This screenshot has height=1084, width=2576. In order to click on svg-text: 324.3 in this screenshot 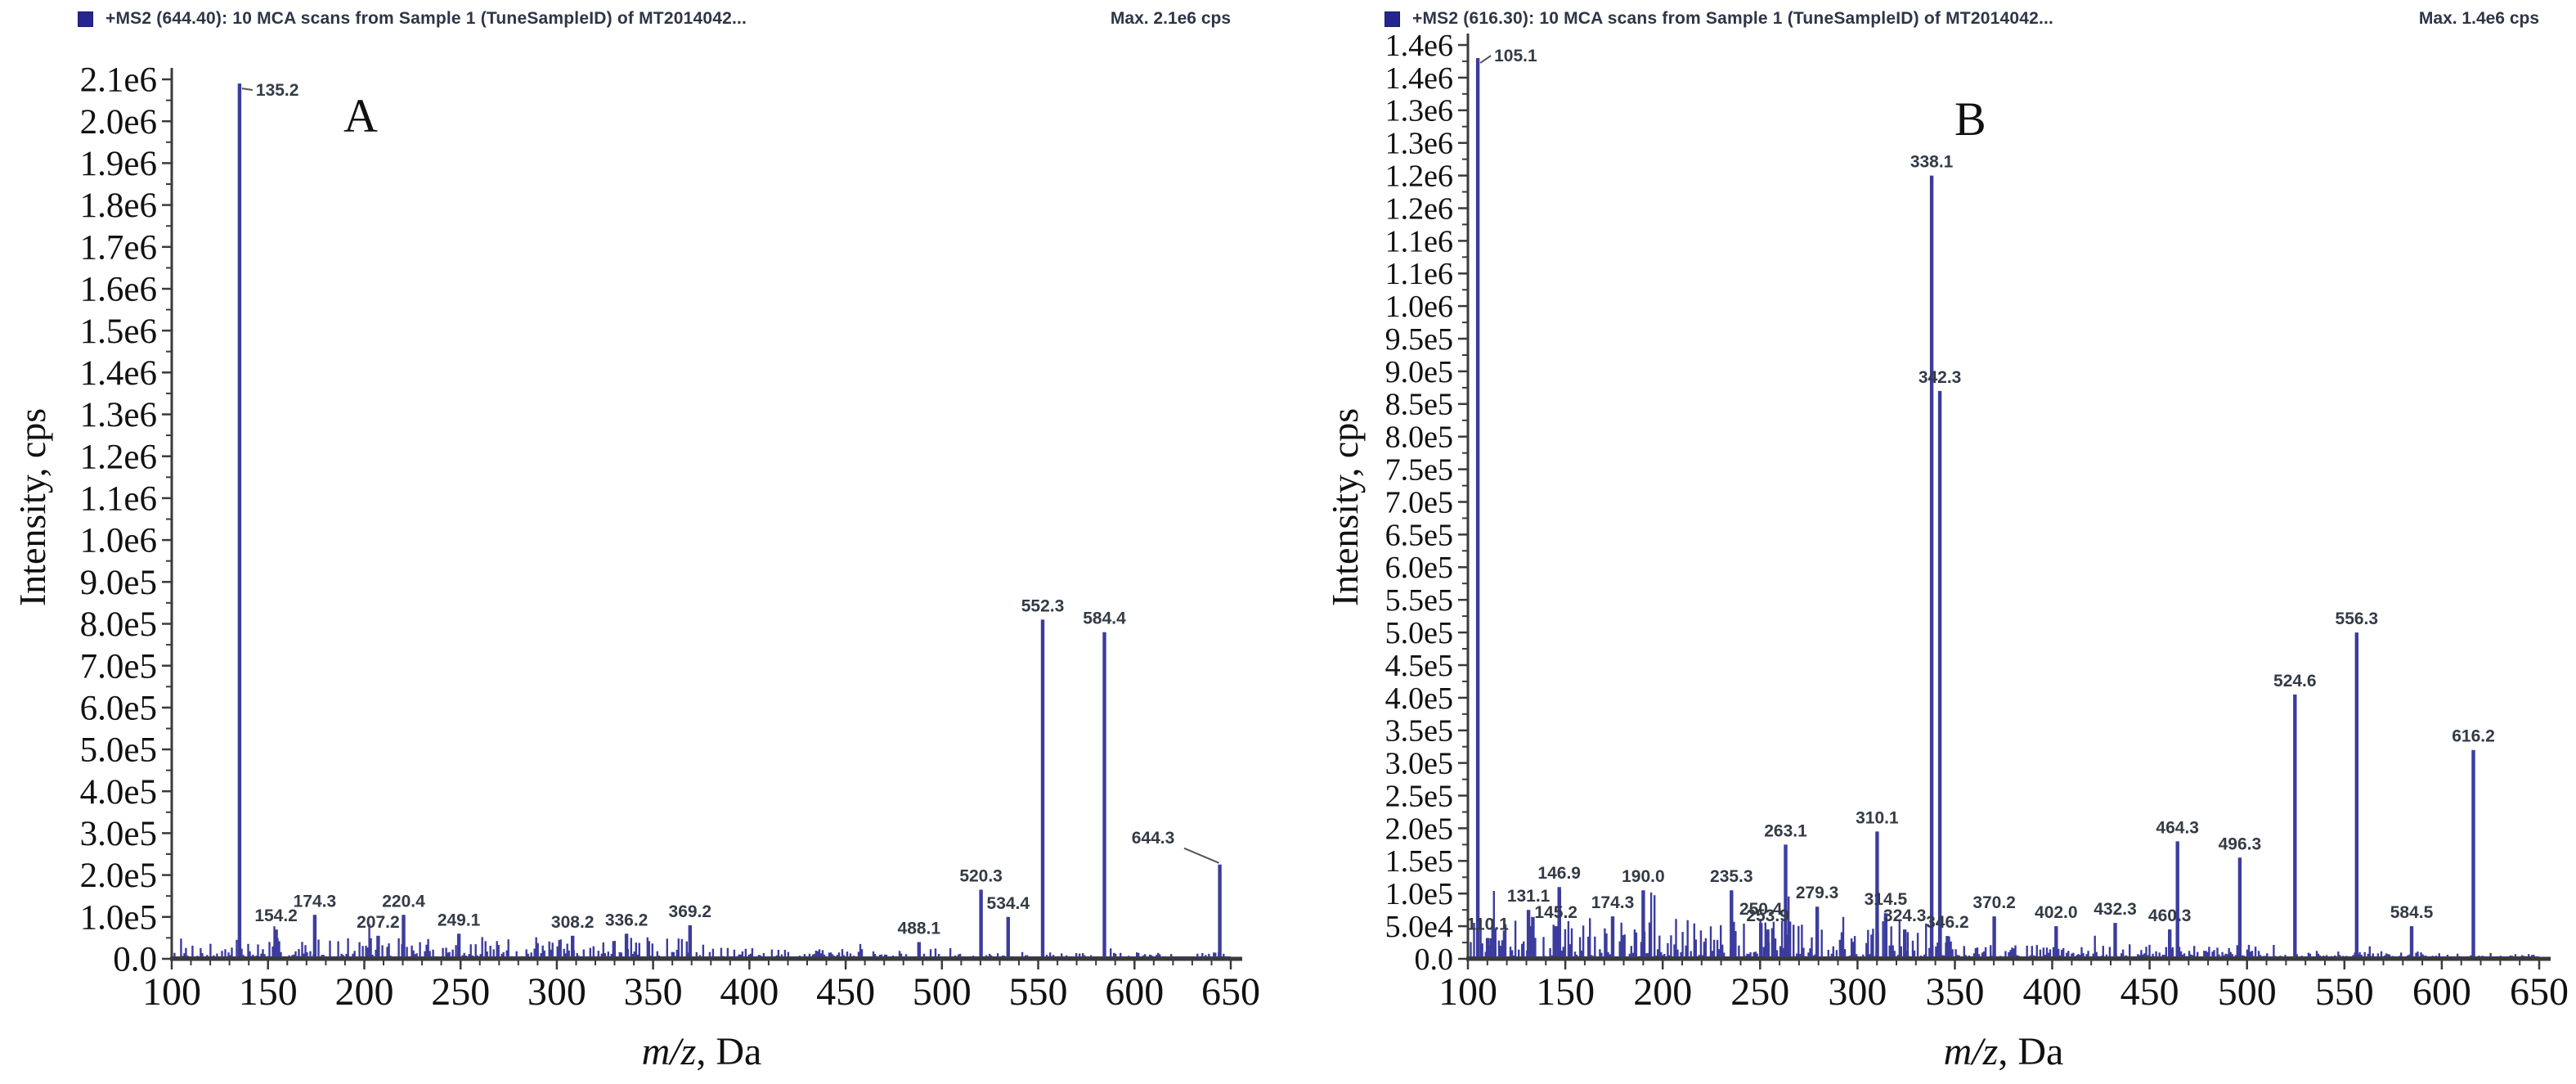, I will do `click(1905, 915)`.